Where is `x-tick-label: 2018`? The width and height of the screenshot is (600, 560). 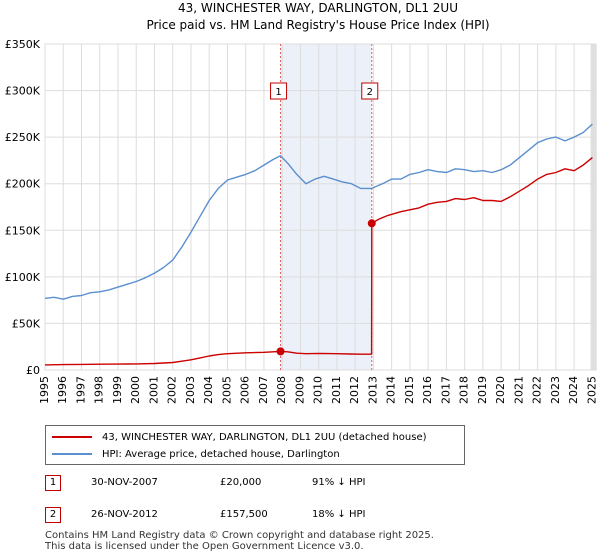 x-tick-label: 2018 is located at coordinates (464, 390).